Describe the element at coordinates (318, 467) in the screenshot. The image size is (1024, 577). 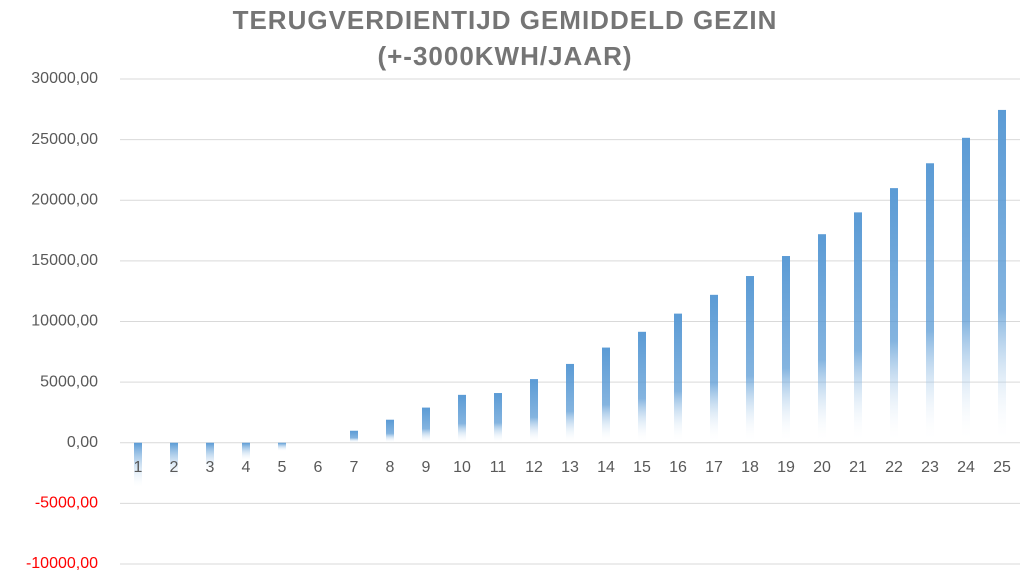
I see `x-tick-label: 6` at that location.